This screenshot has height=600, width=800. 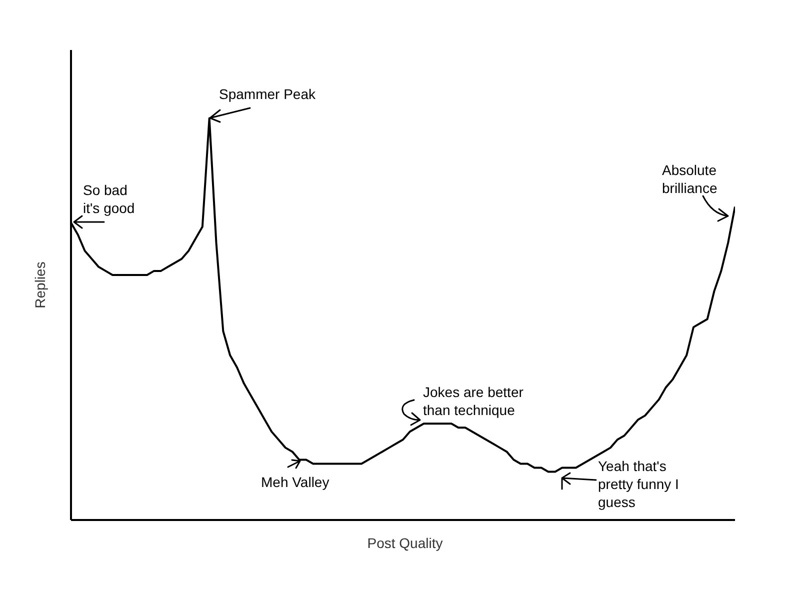 I want to click on text: Spammer Peak, so click(x=267, y=94).